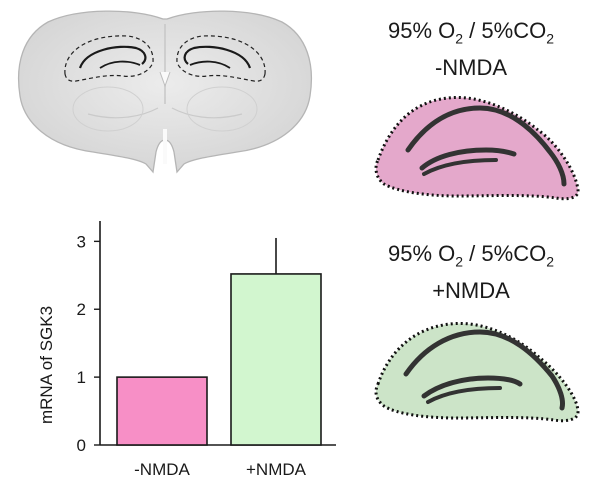  I want to click on y-tick-label: 3, so click(81, 241).